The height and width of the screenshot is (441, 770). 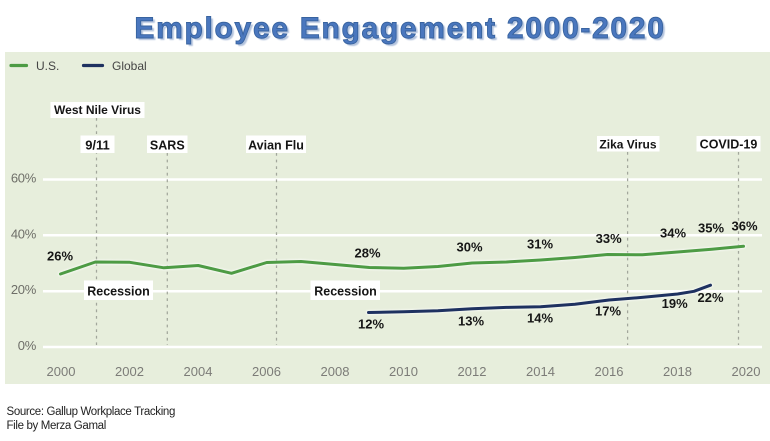 I want to click on svg-text: 2006, so click(x=266, y=371).